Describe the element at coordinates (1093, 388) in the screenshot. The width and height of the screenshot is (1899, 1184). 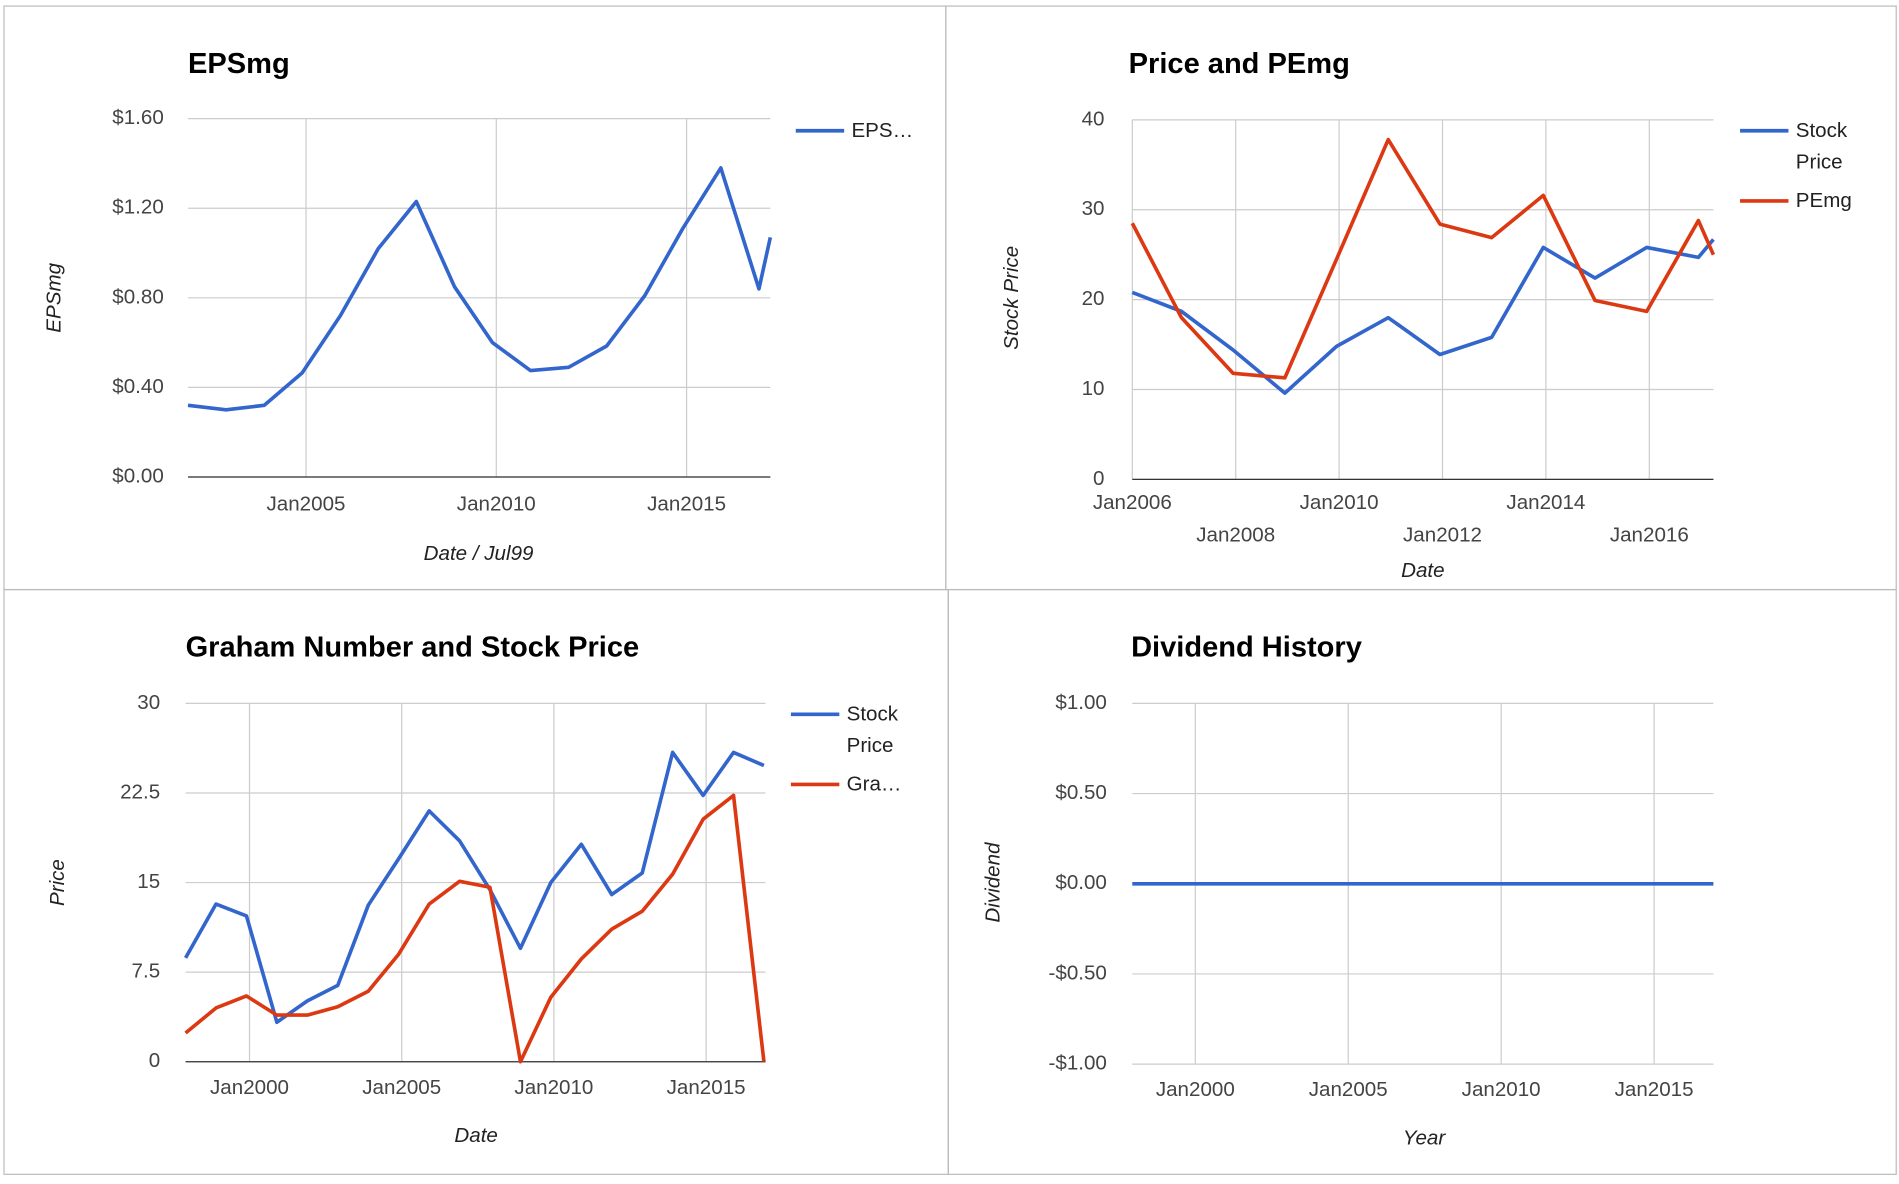
I see `y-tick-label: 10` at that location.